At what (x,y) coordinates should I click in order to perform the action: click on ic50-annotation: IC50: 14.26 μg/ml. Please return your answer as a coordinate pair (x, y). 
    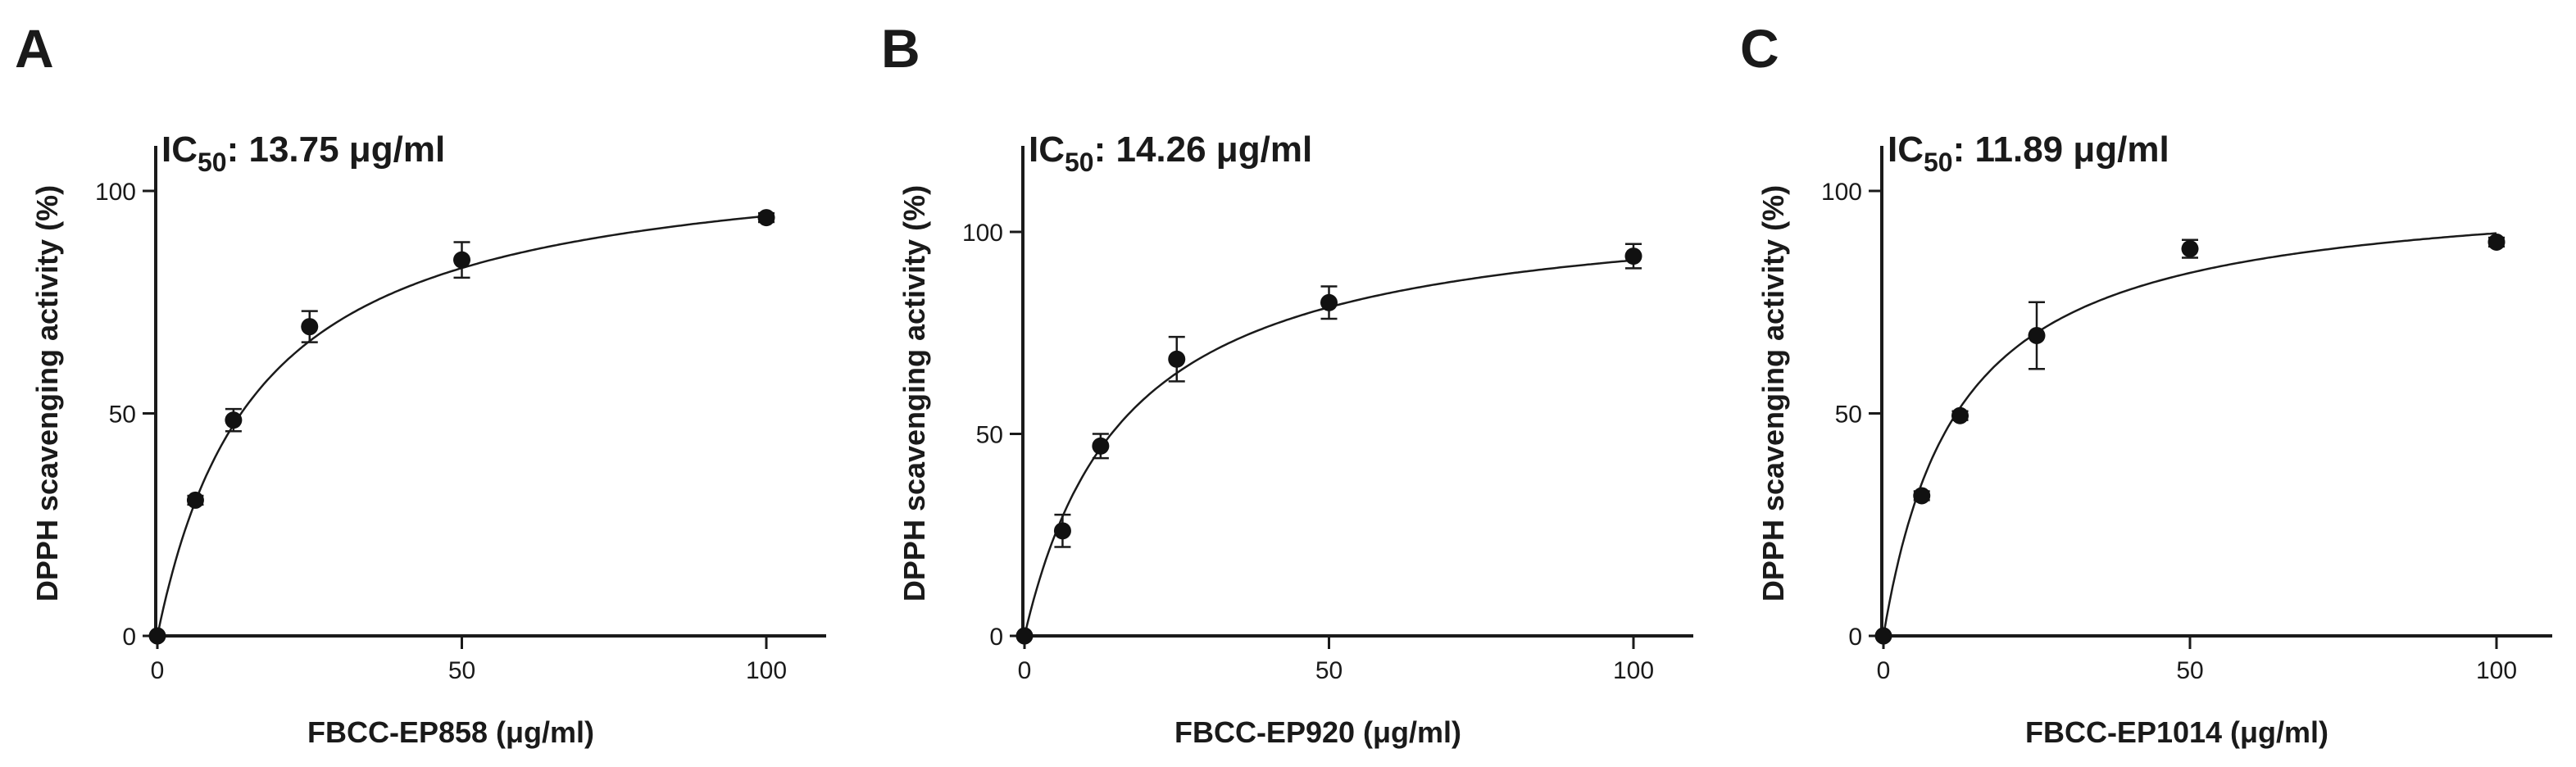
    Looking at the image, I should click on (1170, 153).